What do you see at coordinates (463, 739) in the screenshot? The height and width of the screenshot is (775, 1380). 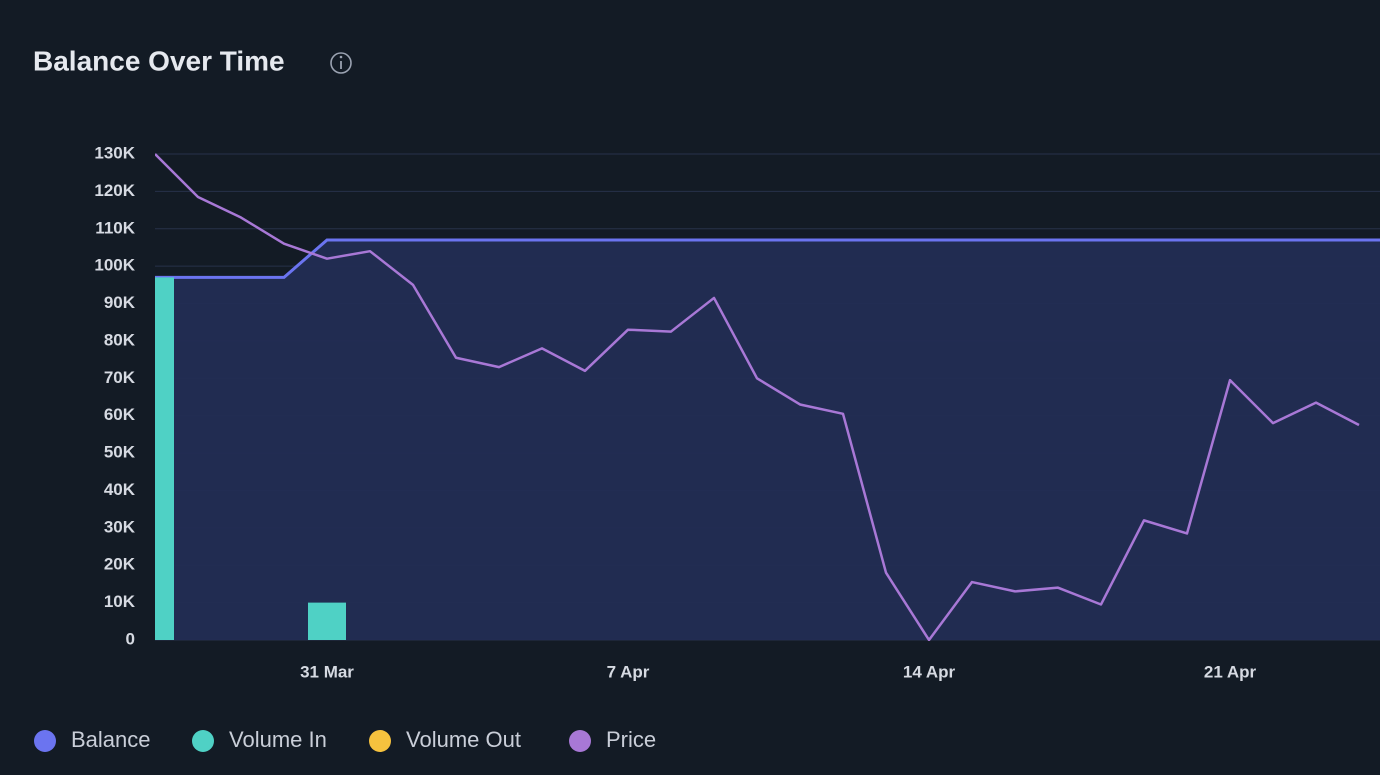 I see `legend-label: Volume Out` at bounding box center [463, 739].